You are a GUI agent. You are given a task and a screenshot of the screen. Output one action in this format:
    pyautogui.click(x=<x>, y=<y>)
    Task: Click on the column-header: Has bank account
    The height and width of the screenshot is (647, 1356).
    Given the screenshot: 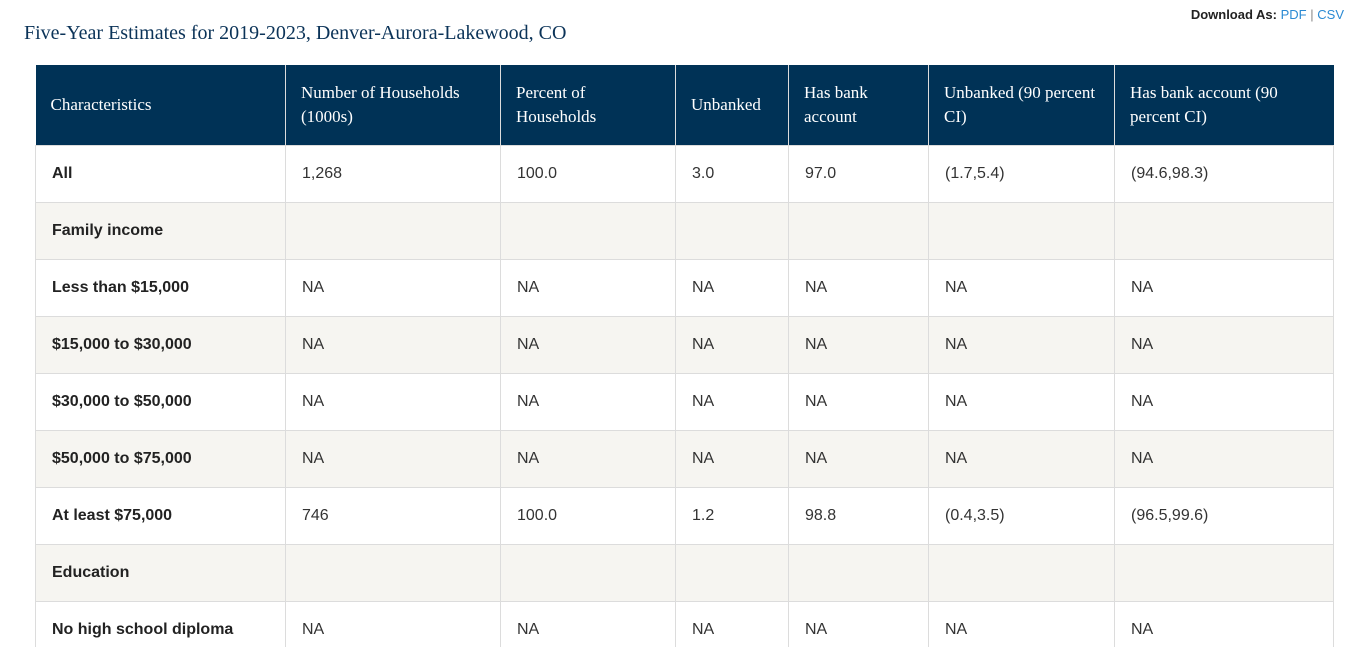 What is the action you would take?
    pyautogui.click(x=858, y=105)
    